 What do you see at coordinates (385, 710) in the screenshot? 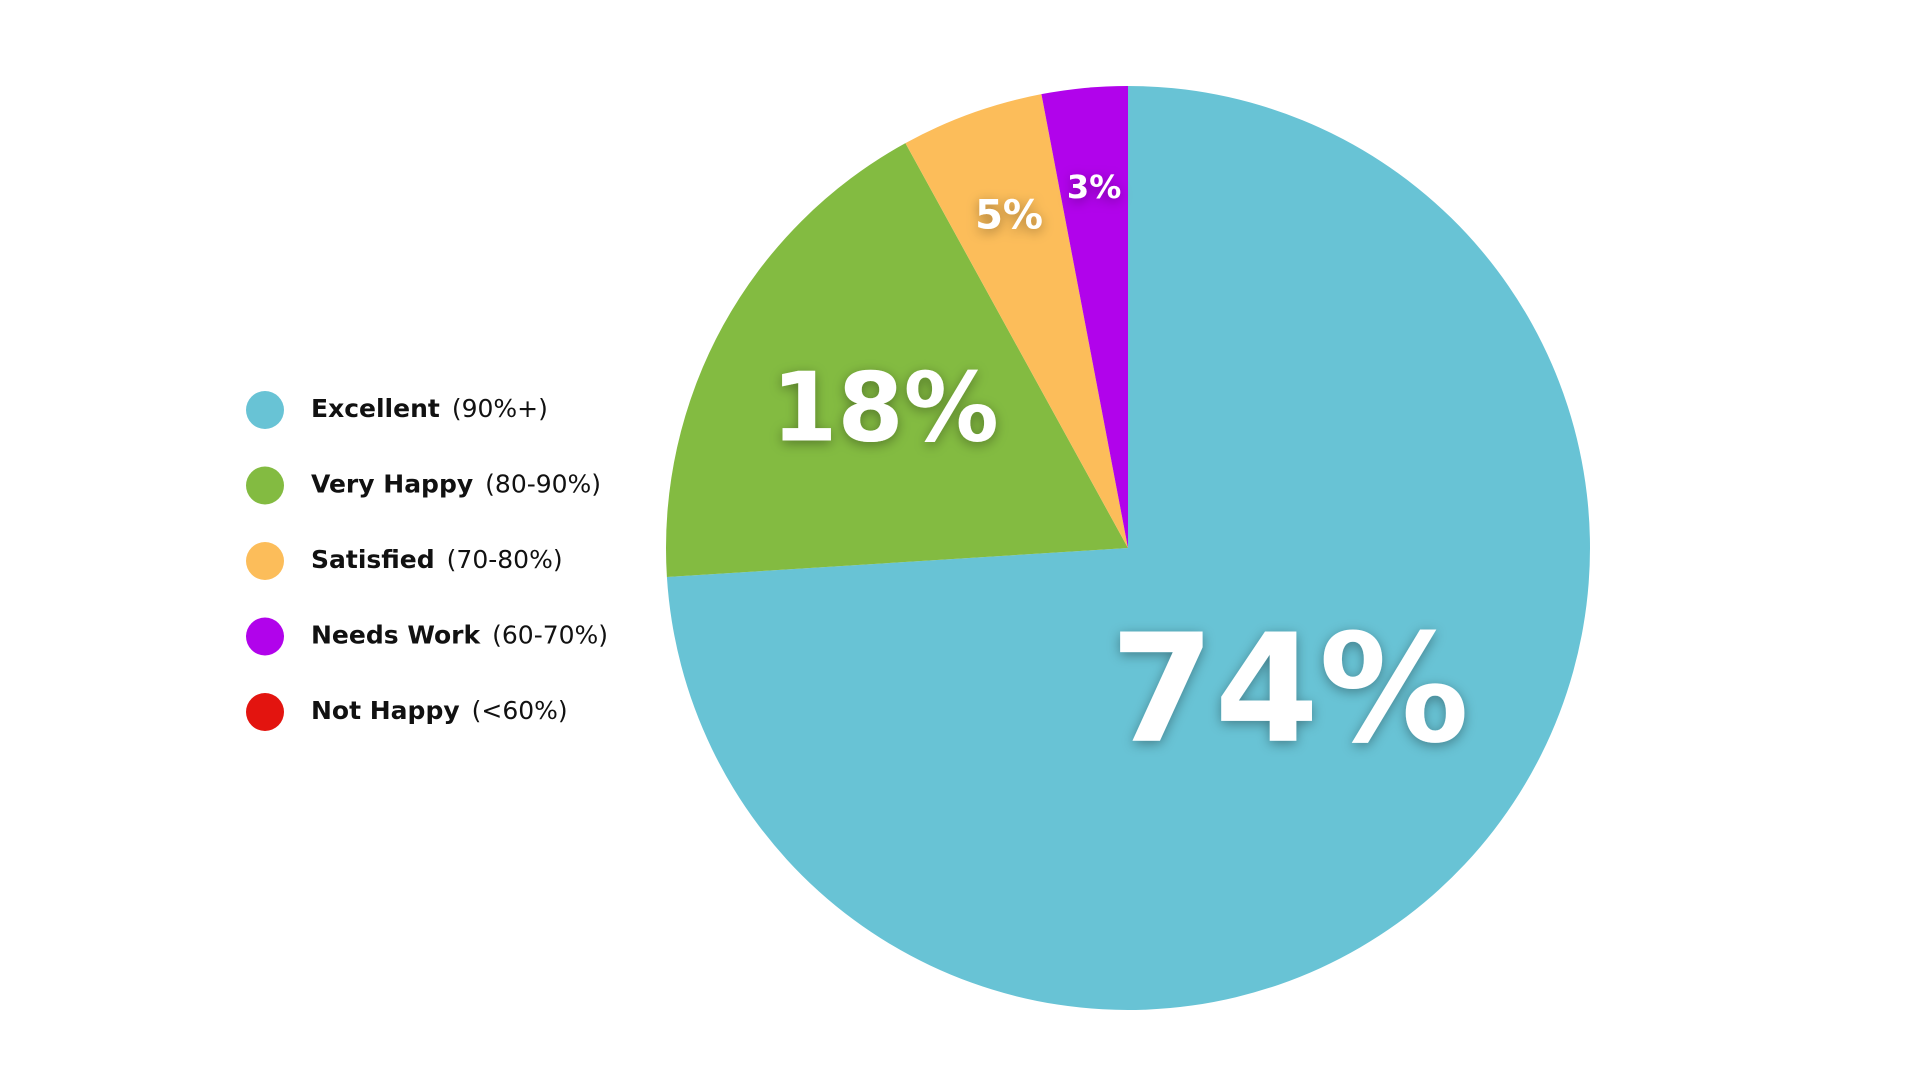
I see `legend-name: Not Happy` at bounding box center [385, 710].